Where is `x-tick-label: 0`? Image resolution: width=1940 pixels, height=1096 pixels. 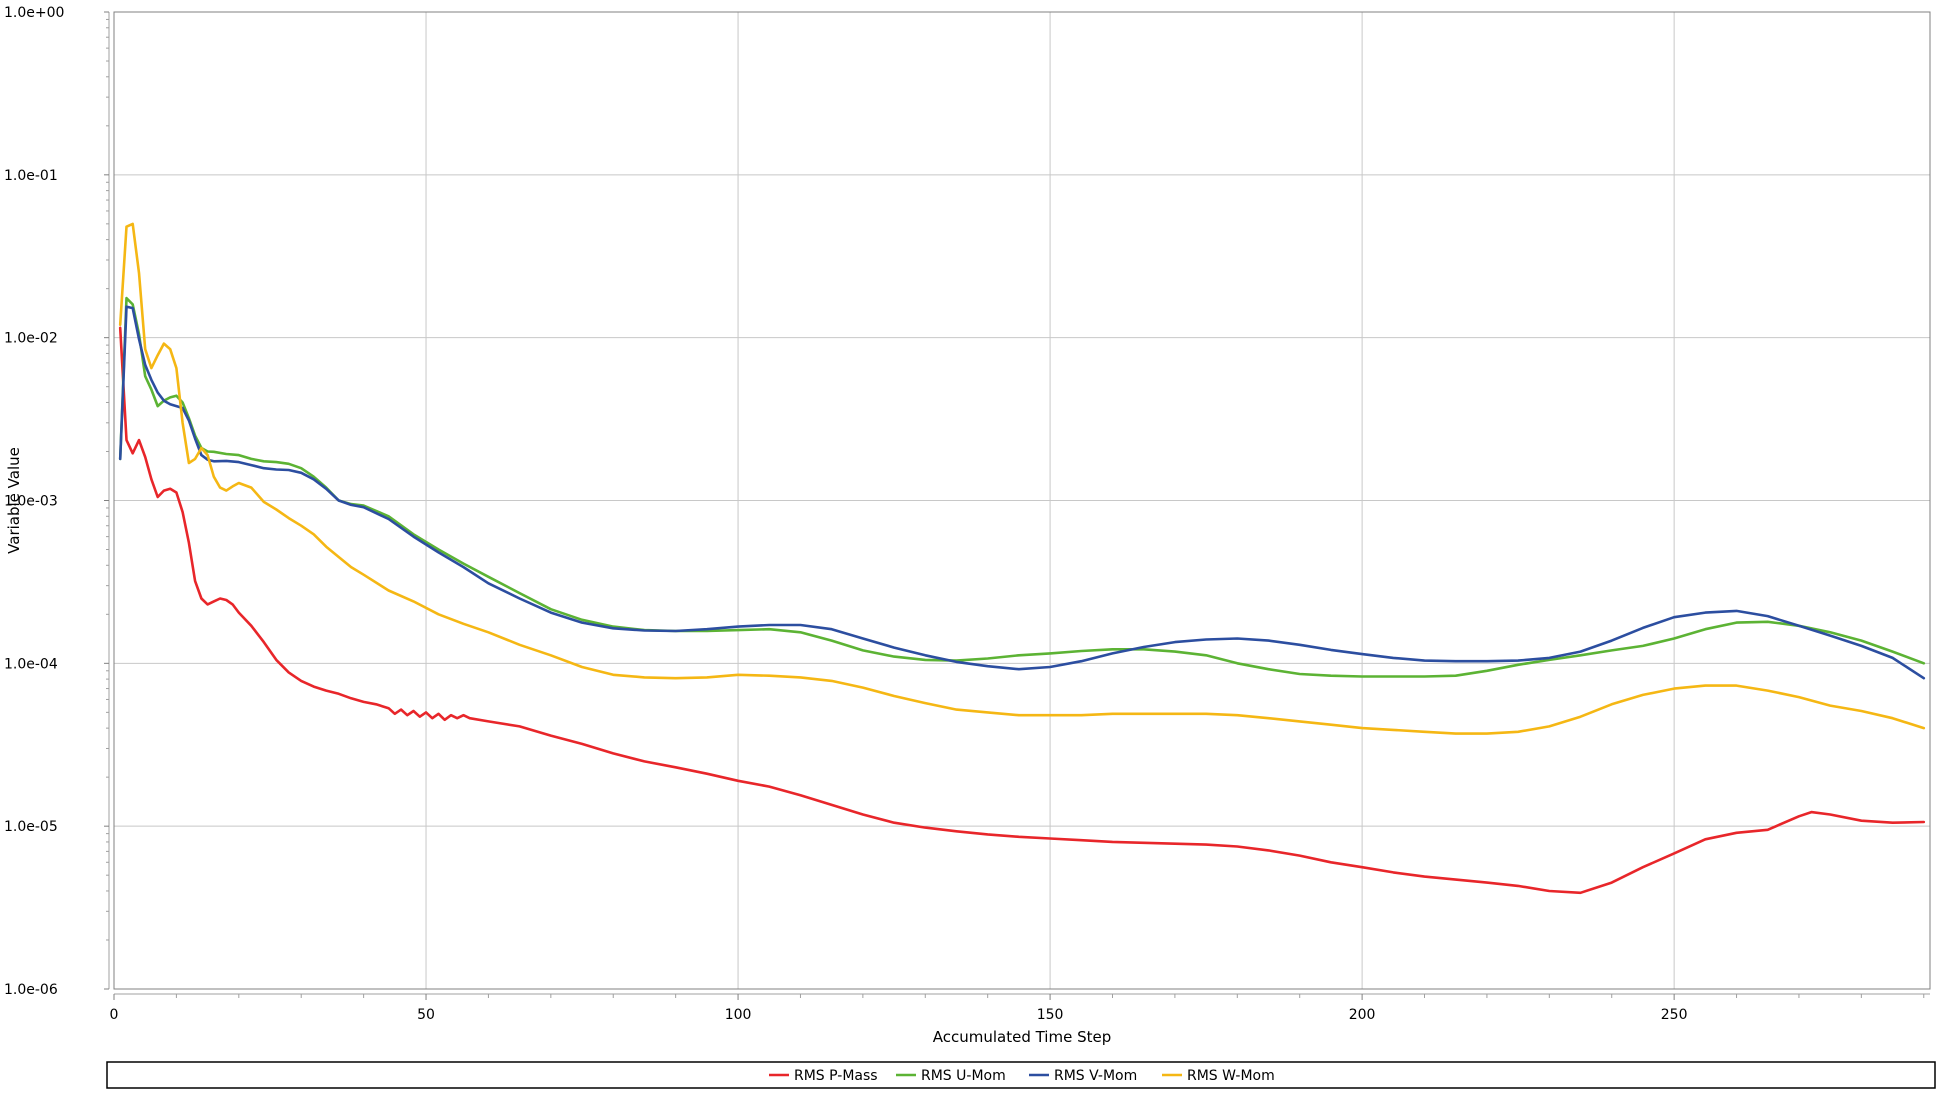 x-tick-label: 0 is located at coordinates (114, 1015).